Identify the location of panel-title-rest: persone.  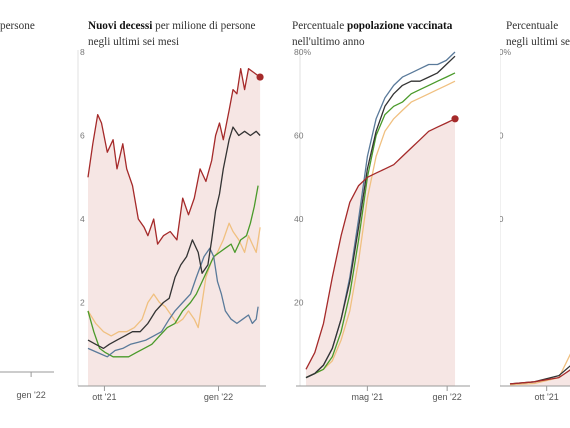
(17, 26).